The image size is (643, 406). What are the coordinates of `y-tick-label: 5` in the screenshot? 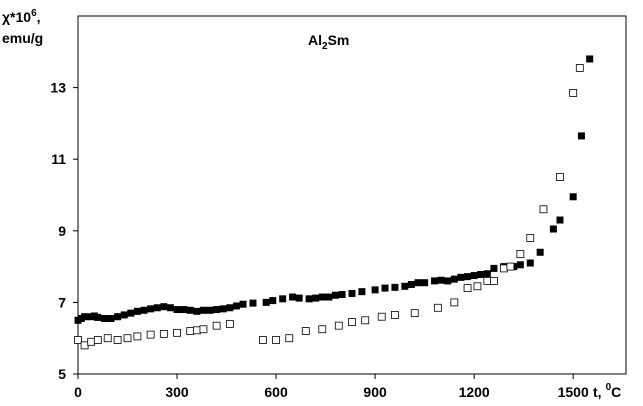 It's located at (62, 374).